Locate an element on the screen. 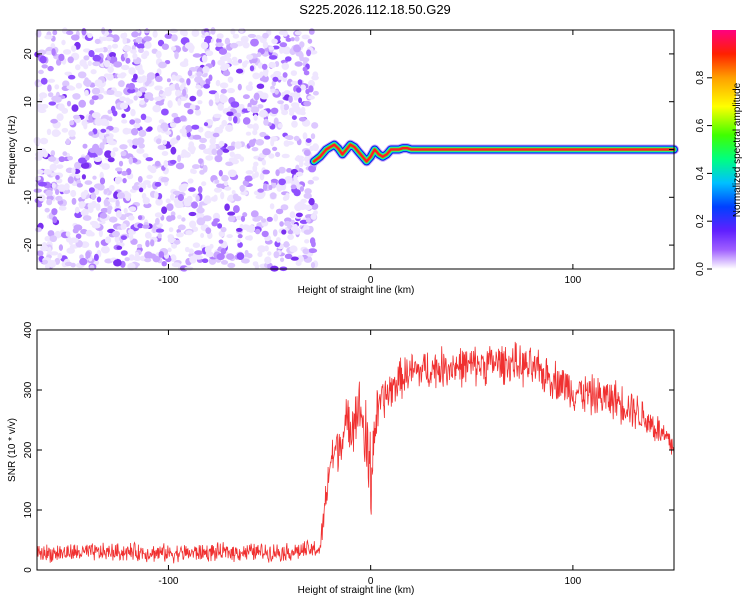  colorbar-tick-label: 0.4 is located at coordinates (700, 173).